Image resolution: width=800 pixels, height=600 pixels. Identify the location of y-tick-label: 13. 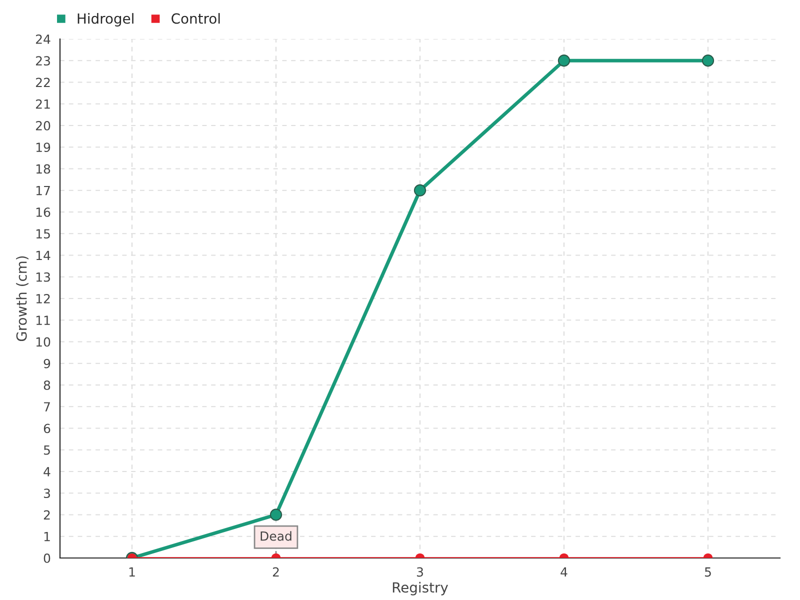
(43, 277).